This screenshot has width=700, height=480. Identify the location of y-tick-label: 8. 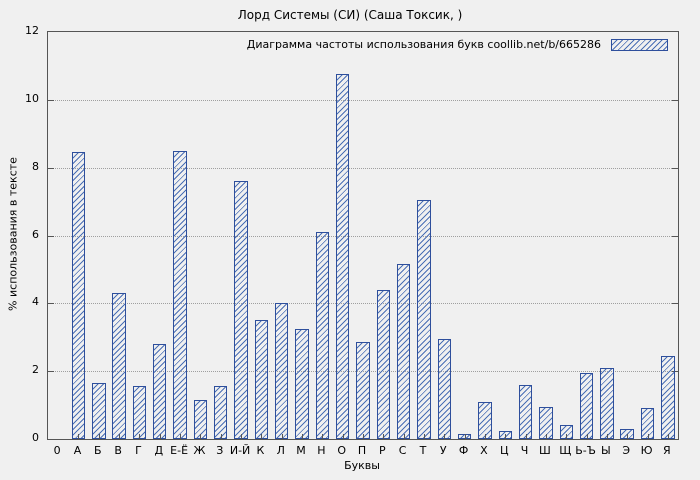
(35, 166).